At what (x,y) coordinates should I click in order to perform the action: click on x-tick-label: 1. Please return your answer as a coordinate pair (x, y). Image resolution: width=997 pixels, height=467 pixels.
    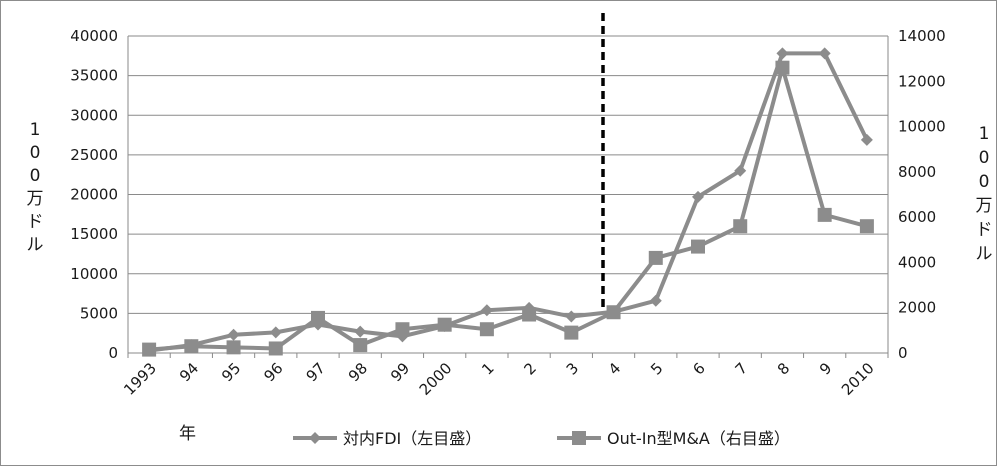
    Looking at the image, I should click on (487, 368).